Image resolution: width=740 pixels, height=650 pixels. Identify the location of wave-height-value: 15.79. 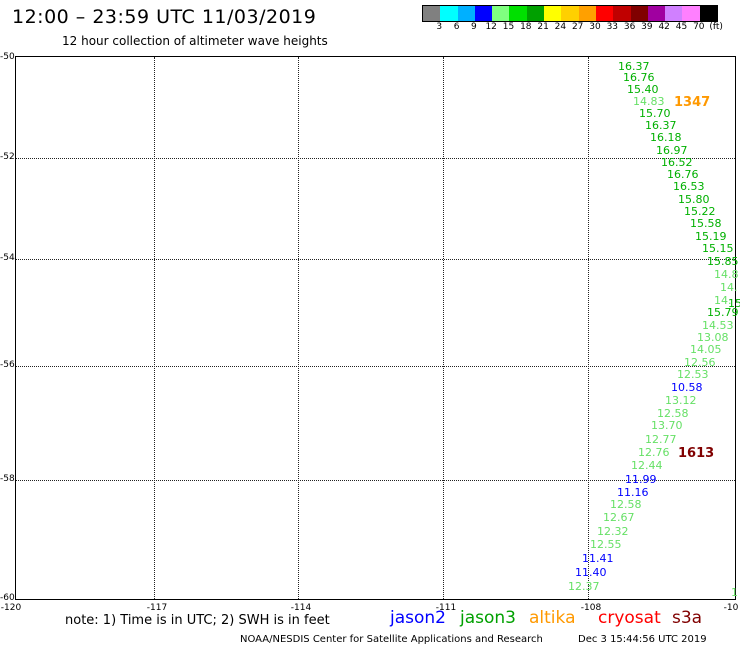
(723, 312).